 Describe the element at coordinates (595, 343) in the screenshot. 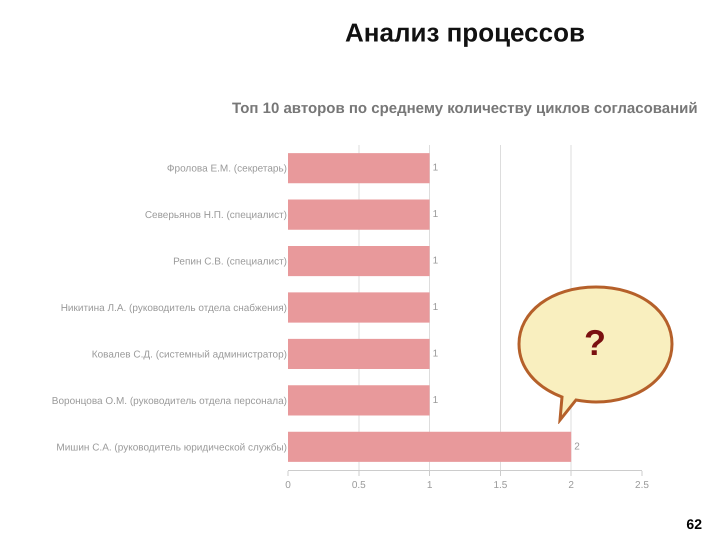

I see `annotation: ?` at that location.